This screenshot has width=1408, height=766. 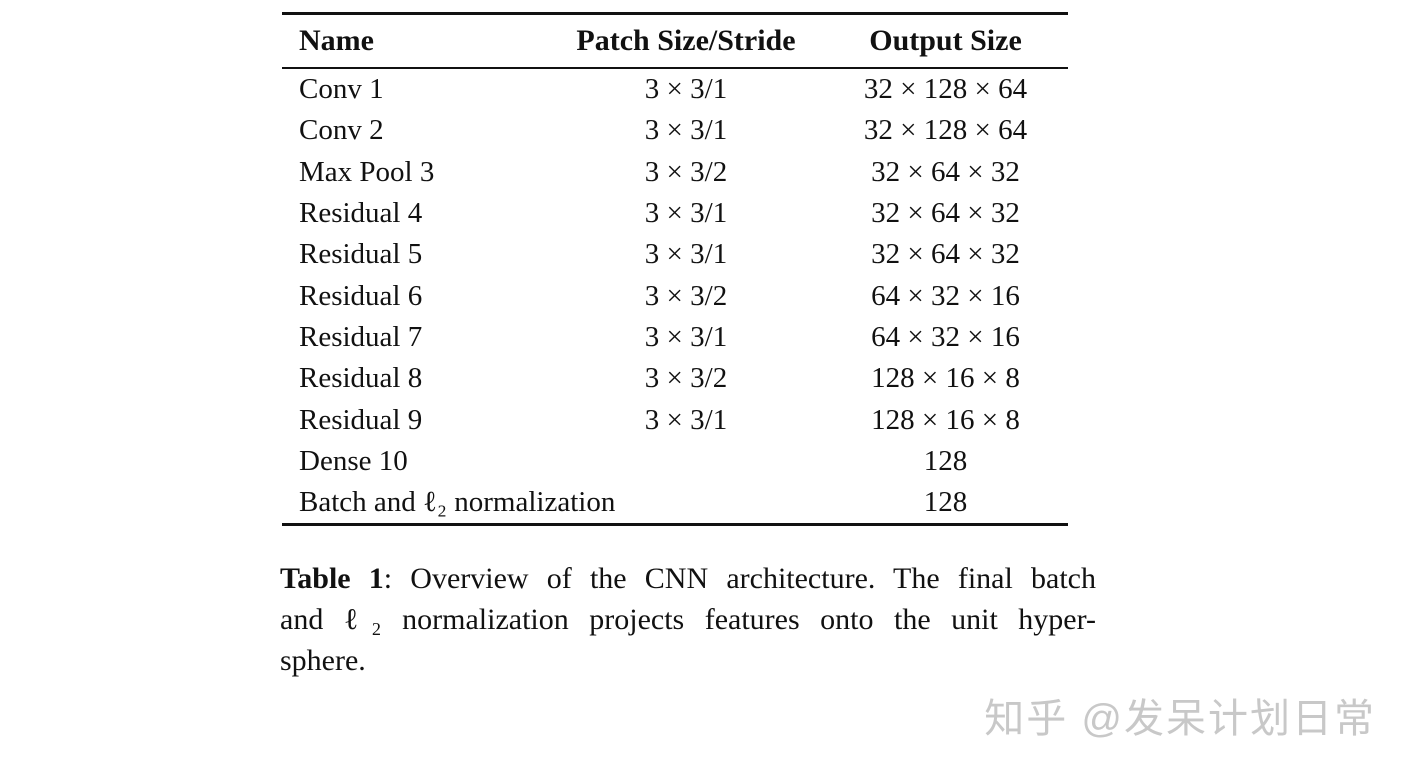 What do you see at coordinates (361, 213) in the screenshot?
I see `cell-name: Residual 4` at bounding box center [361, 213].